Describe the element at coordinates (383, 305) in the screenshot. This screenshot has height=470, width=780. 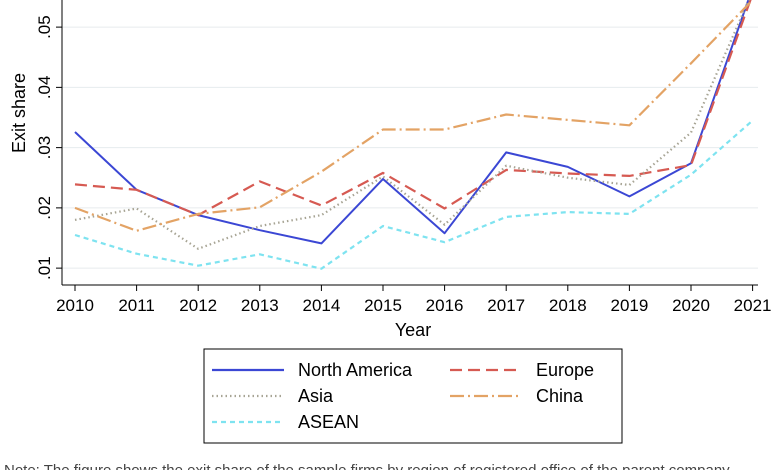
I see `x-tick-label: 2015` at that location.